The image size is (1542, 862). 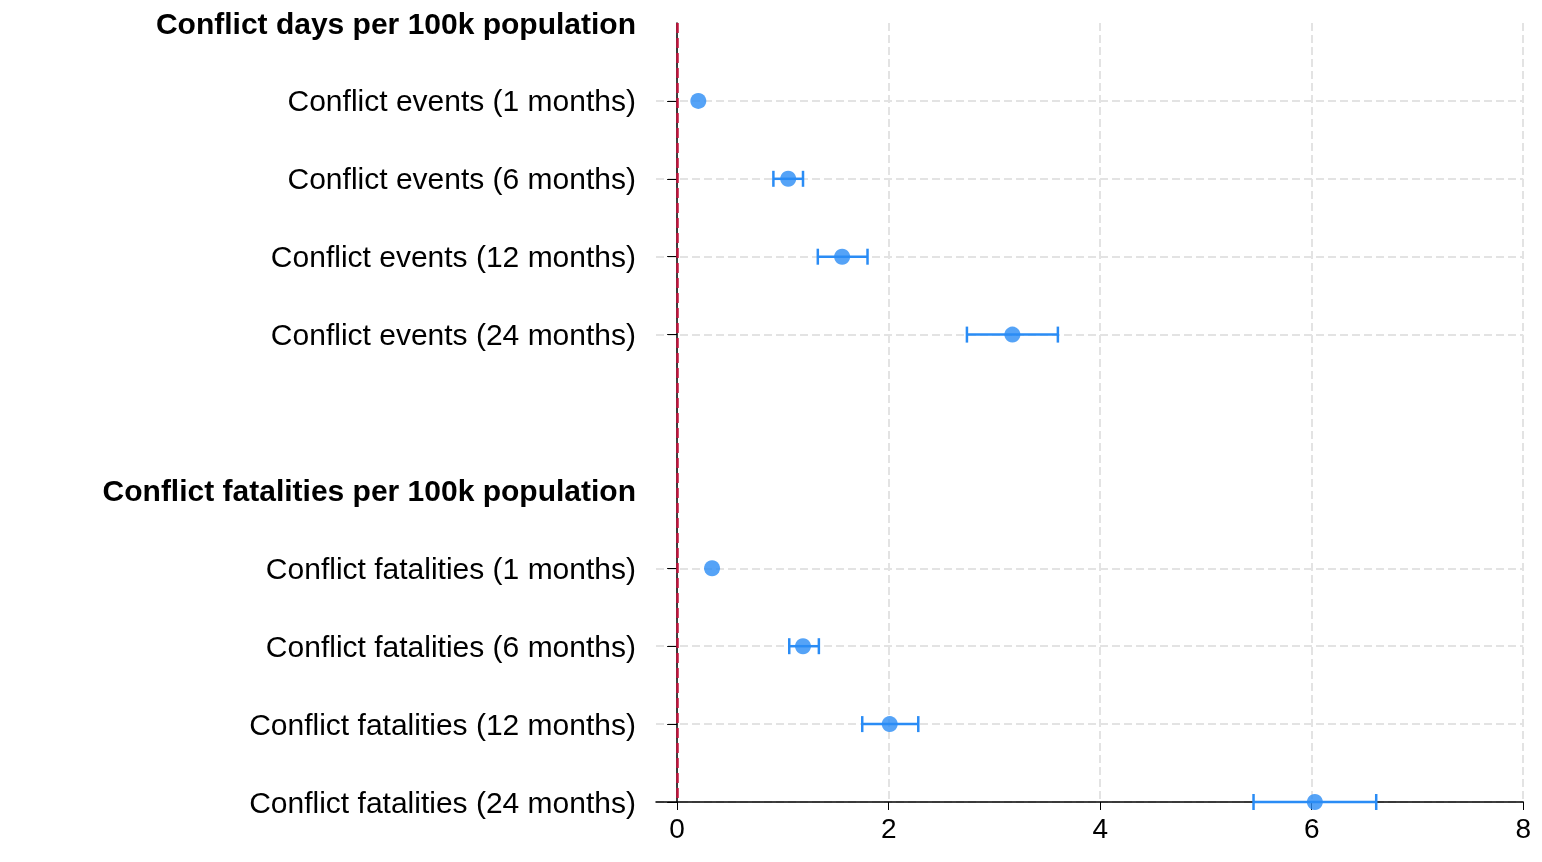 What do you see at coordinates (677, 828) in the screenshot?
I see `x-tick-label: 0` at bounding box center [677, 828].